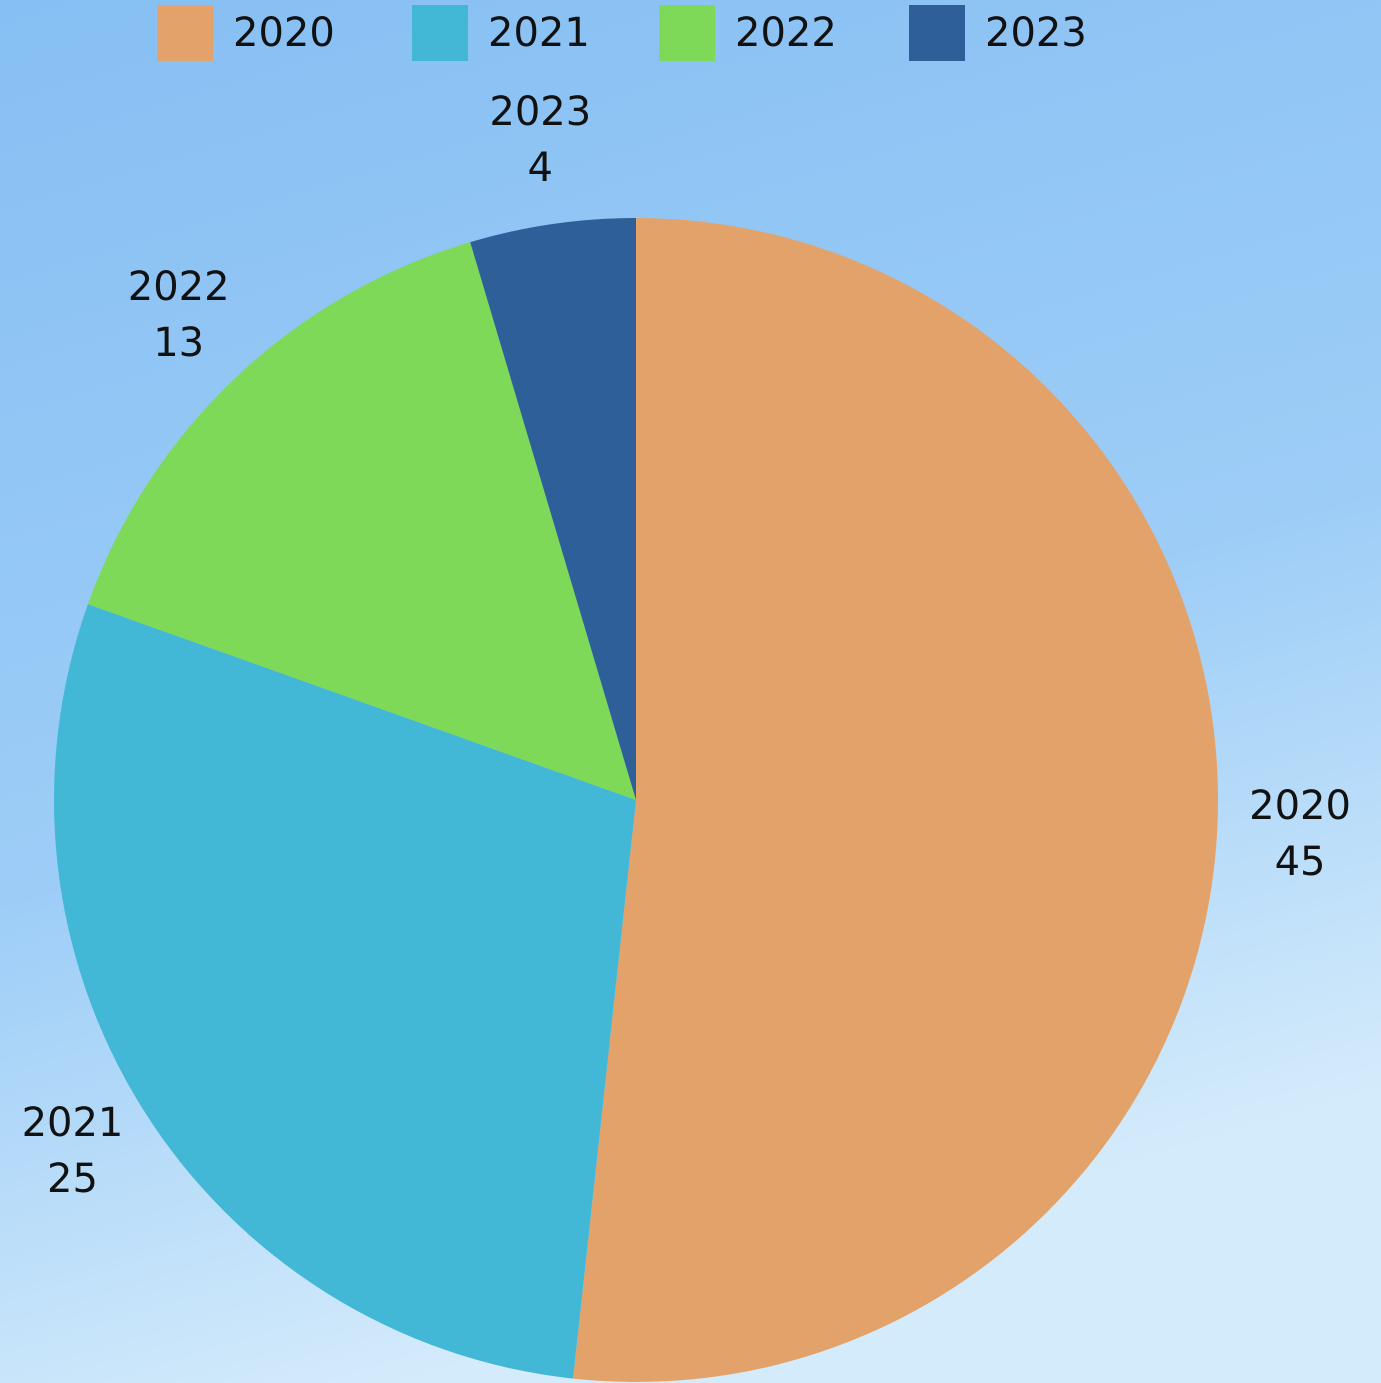  Describe the element at coordinates (179, 287) in the screenshot. I see `slice-category-label: 2022` at that location.